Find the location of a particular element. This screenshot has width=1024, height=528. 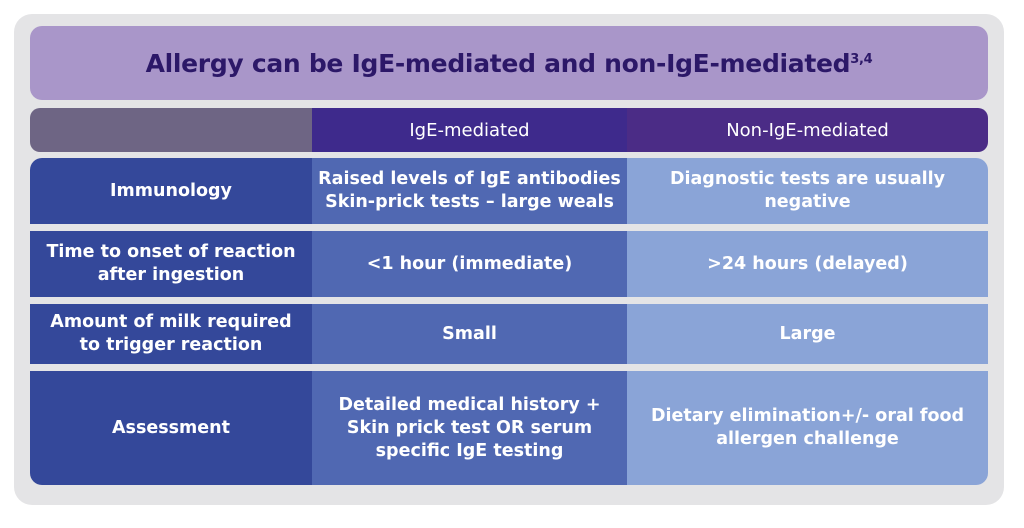

row-label-cell: Immunology is located at coordinates (171, 191).